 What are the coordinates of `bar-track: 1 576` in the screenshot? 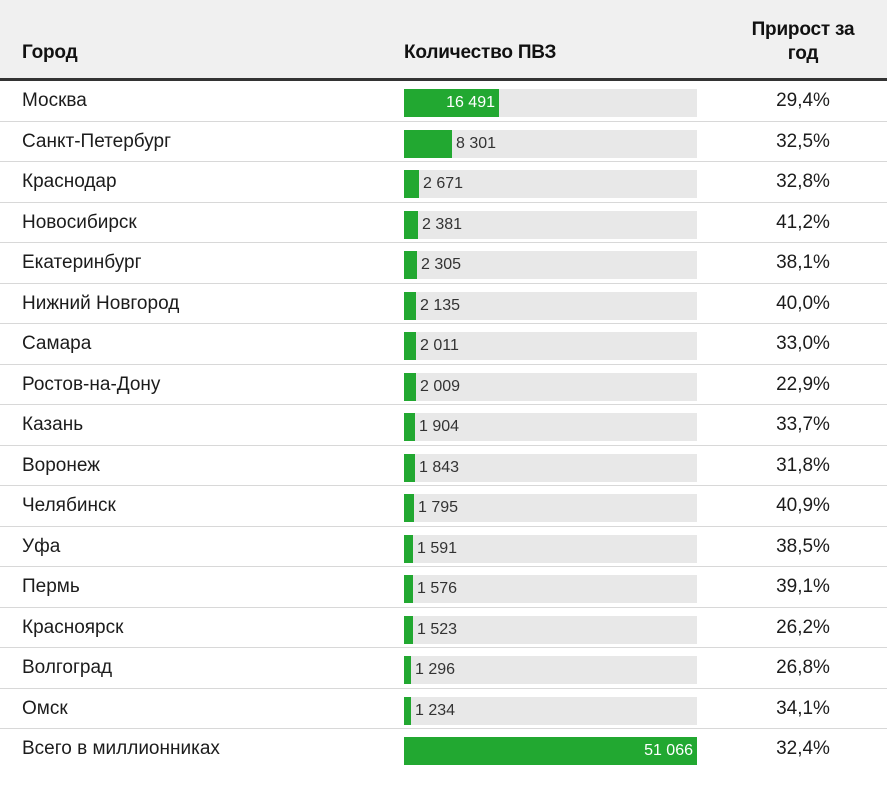 It's located at (550, 589).